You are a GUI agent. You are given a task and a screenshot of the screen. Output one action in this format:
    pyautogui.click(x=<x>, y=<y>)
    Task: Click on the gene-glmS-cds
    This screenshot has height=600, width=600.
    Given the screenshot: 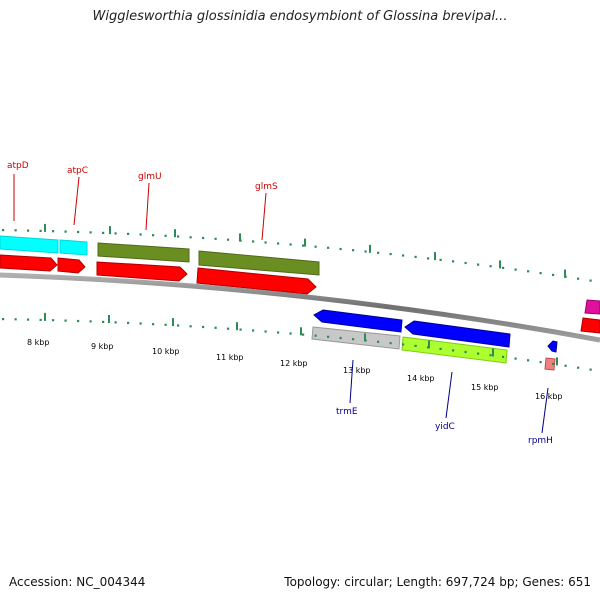 What is the action you would take?
    pyautogui.click(x=256, y=281)
    